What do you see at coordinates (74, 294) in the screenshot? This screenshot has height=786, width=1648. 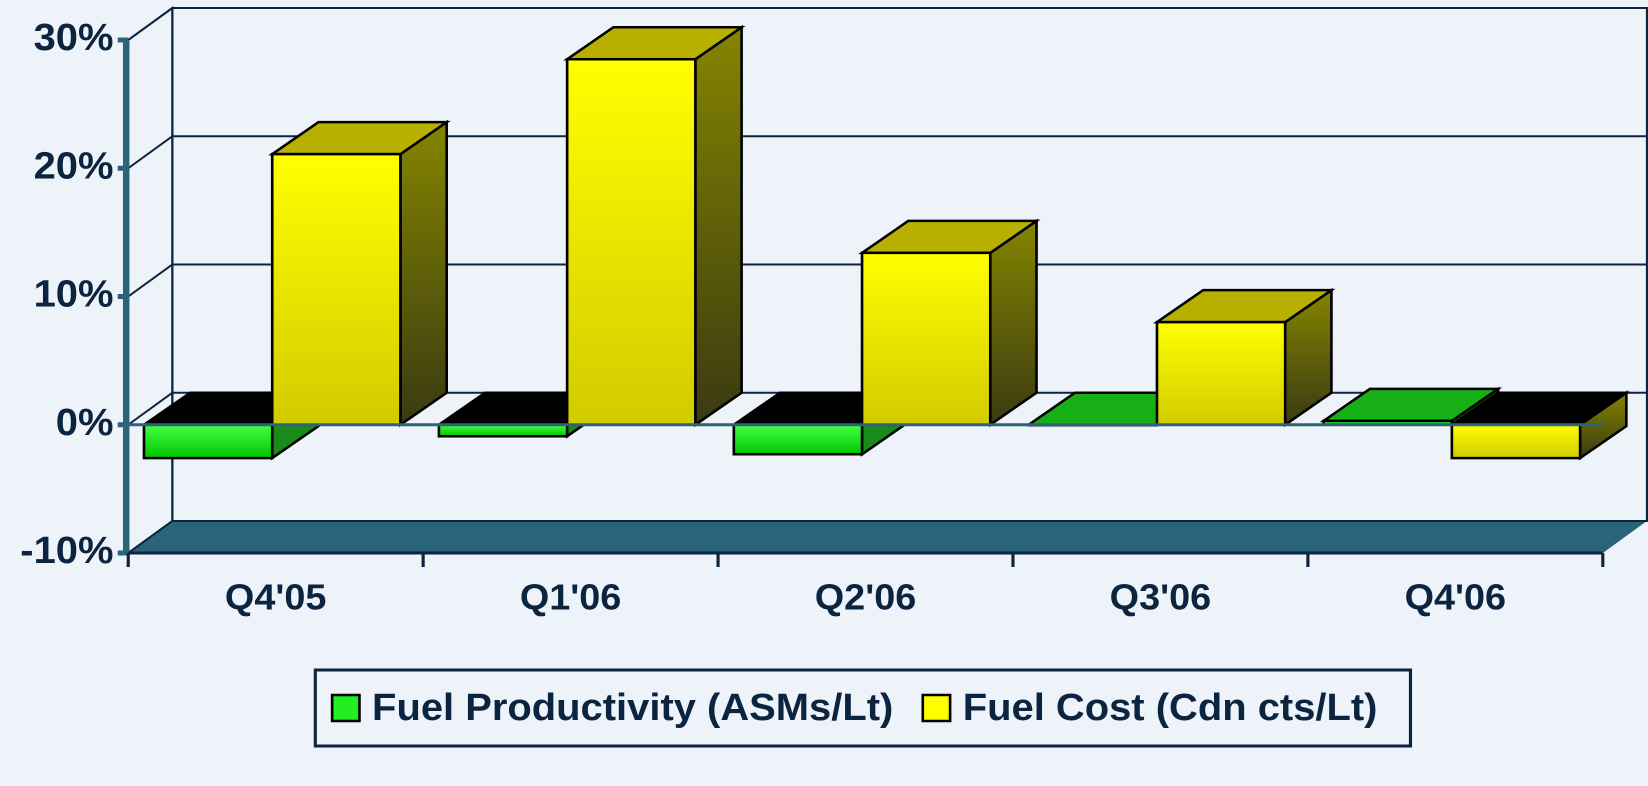 I see `y-tick-label: 10%` at bounding box center [74, 294].